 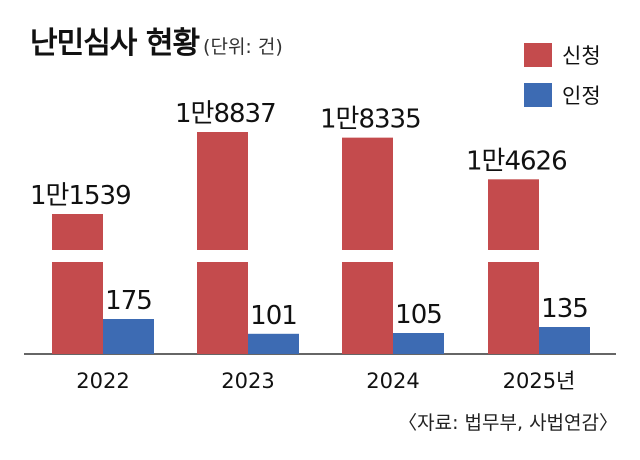 What do you see at coordinates (128, 301) in the screenshot?
I see `data-label-approved: 175` at bounding box center [128, 301].